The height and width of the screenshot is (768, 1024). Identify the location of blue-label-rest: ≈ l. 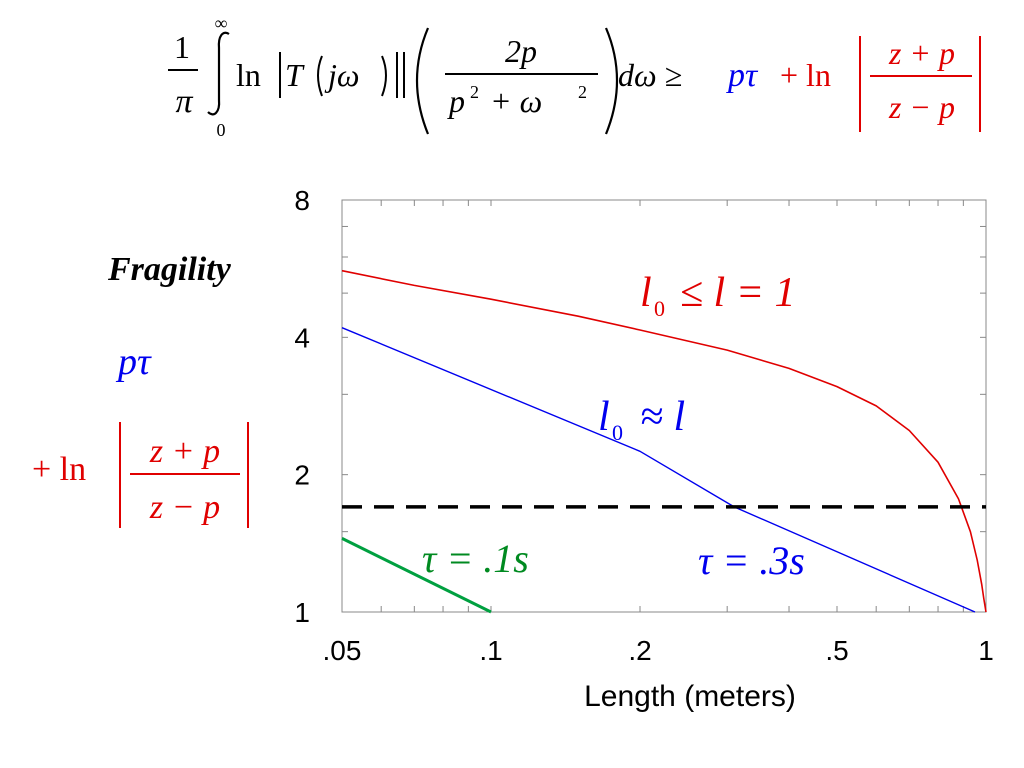
(662, 417).